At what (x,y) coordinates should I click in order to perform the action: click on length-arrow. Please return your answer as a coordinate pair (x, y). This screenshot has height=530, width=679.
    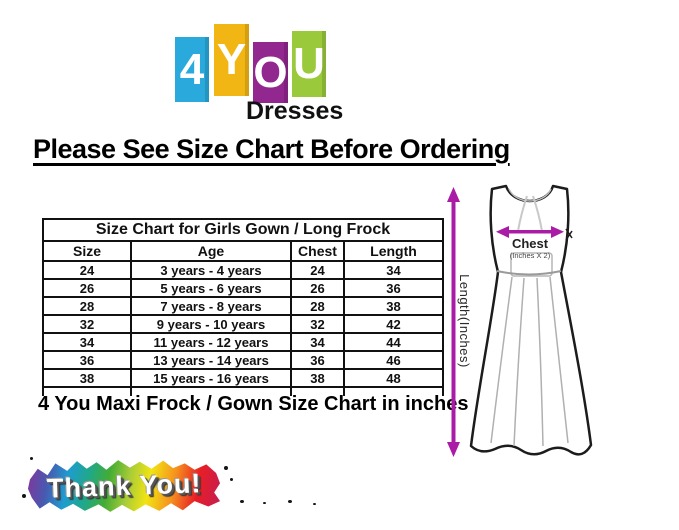
    Looking at the image, I should click on (453, 322).